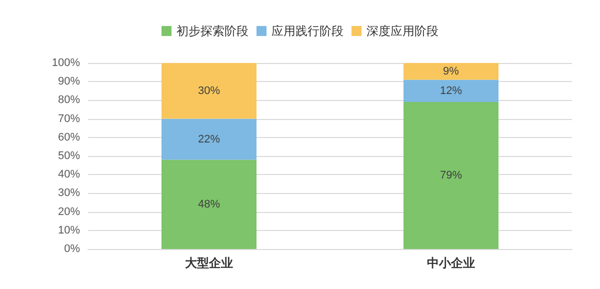  Describe the element at coordinates (451, 263) in the screenshot. I see `x-tick-label: 中小企业` at that location.